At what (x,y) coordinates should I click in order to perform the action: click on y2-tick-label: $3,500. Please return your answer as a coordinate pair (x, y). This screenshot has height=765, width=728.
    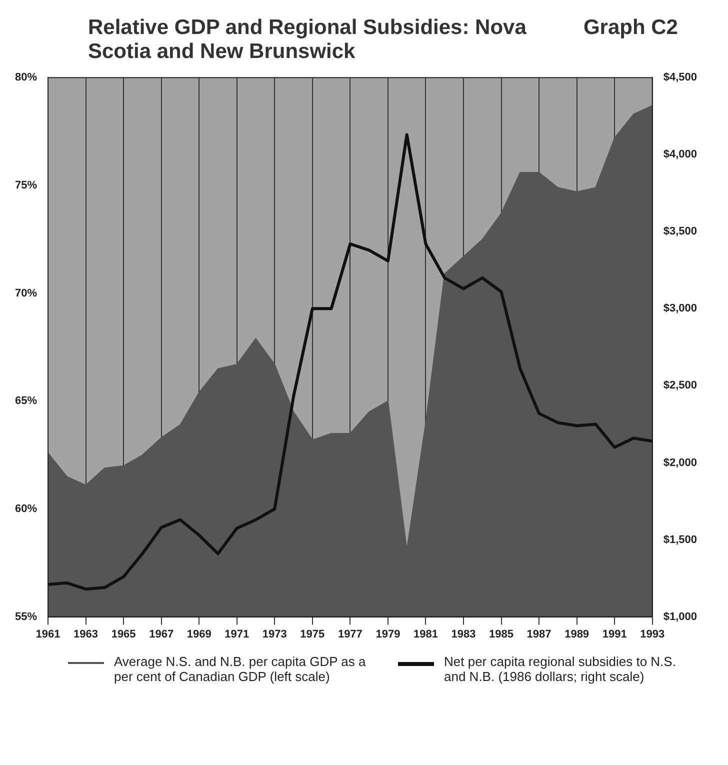
    Looking at the image, I should click on (680, 232).